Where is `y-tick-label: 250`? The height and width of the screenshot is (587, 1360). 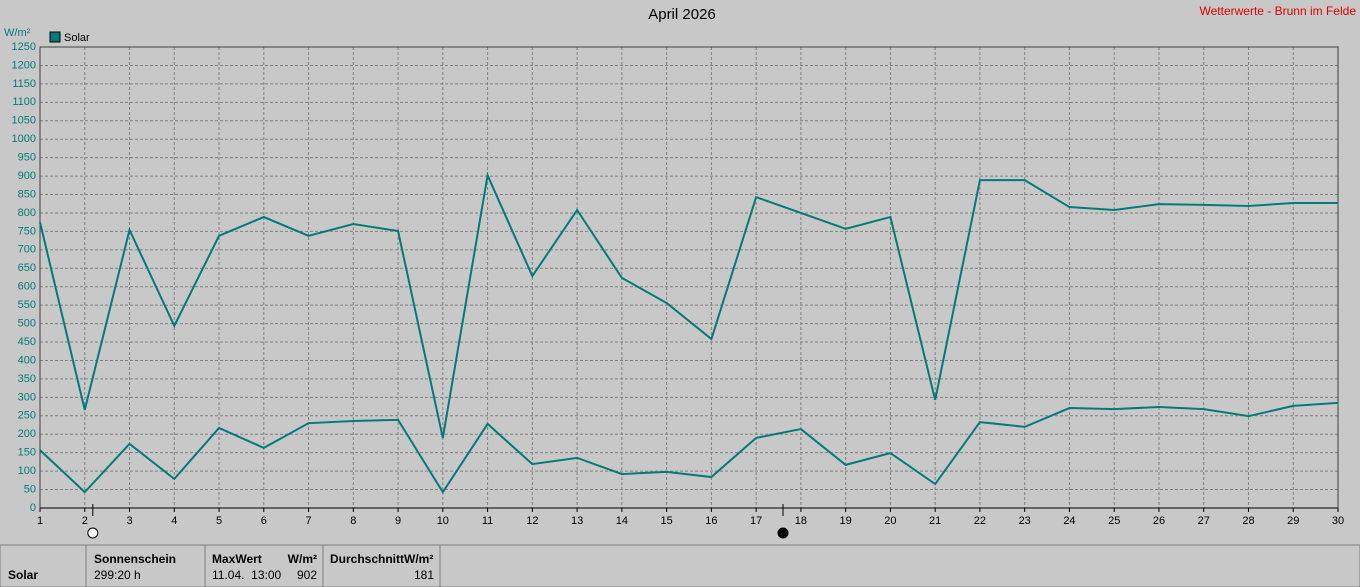
y-tick-label: 250 is located at coordinates (27, 416).